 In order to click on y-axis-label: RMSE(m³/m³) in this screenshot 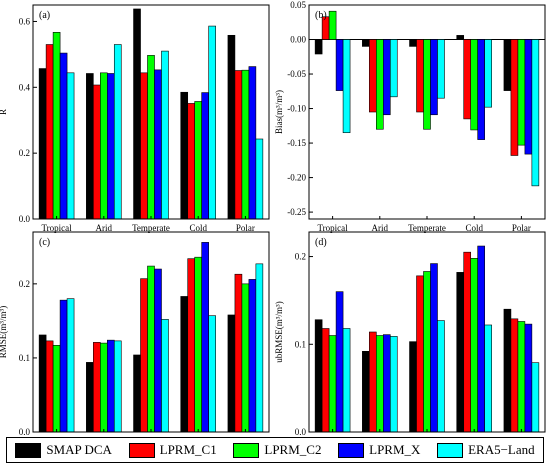, I will do `click(4, 332)`.